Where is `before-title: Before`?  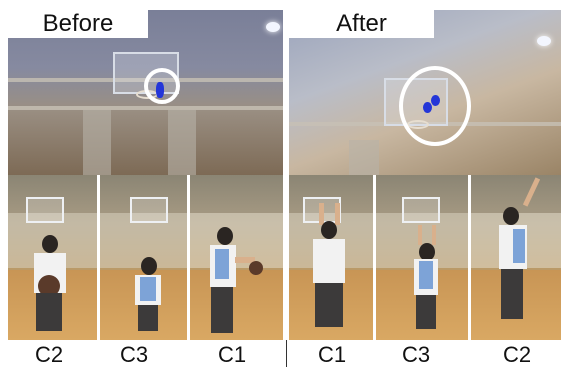 before-title: Before is located at coordinates (78, 24).